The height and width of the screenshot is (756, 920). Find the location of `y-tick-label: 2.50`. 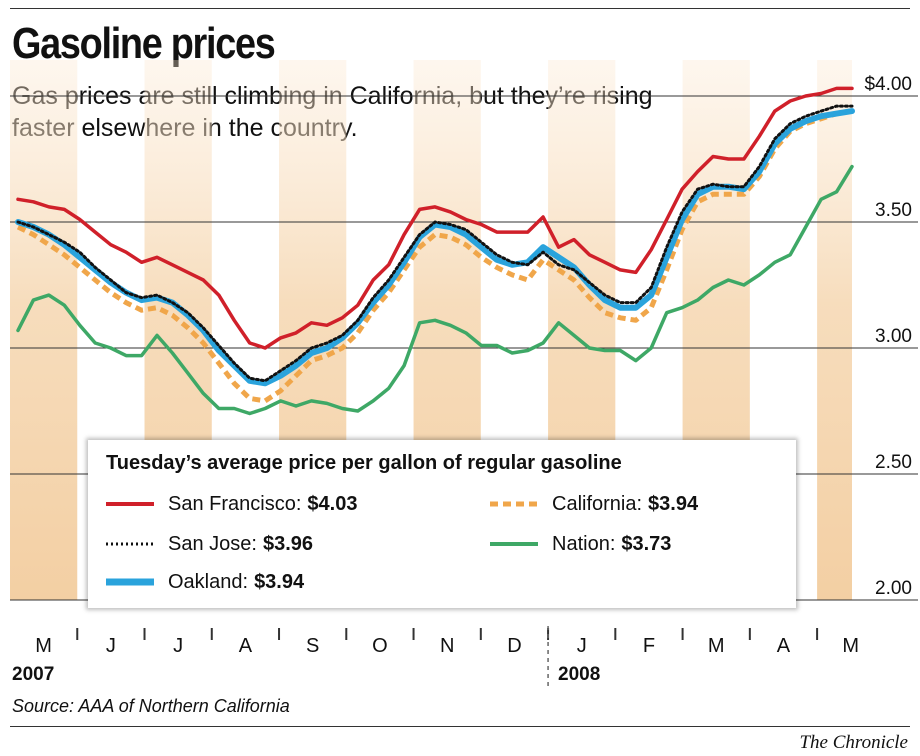

y-tick-label: 2.50 is located at coordinates (893, 462).